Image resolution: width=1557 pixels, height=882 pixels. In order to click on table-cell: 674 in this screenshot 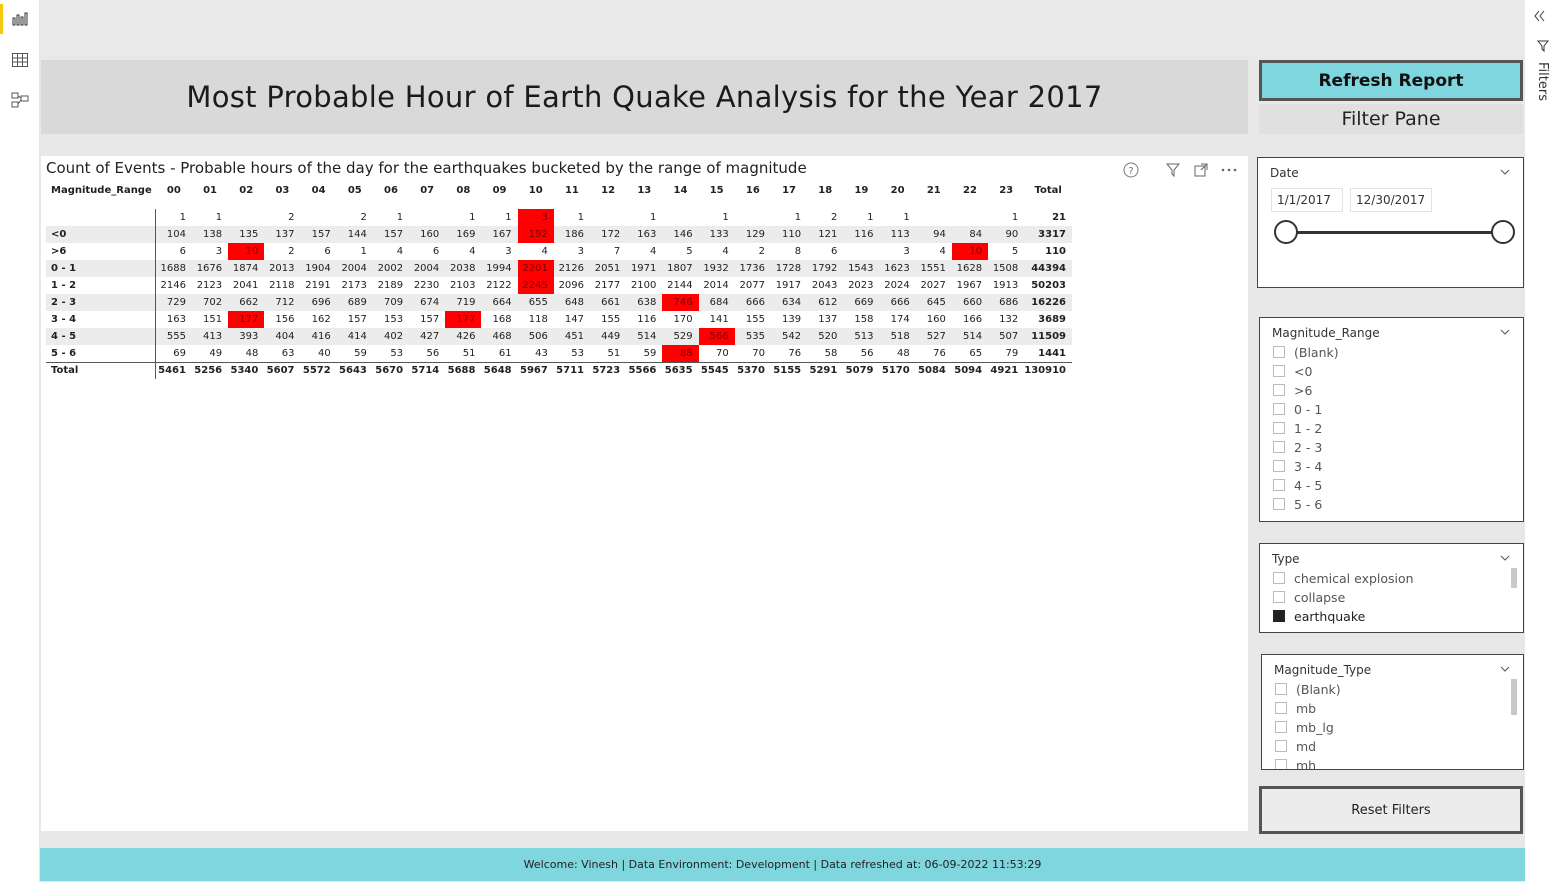, I will do `click(427, 302)`.